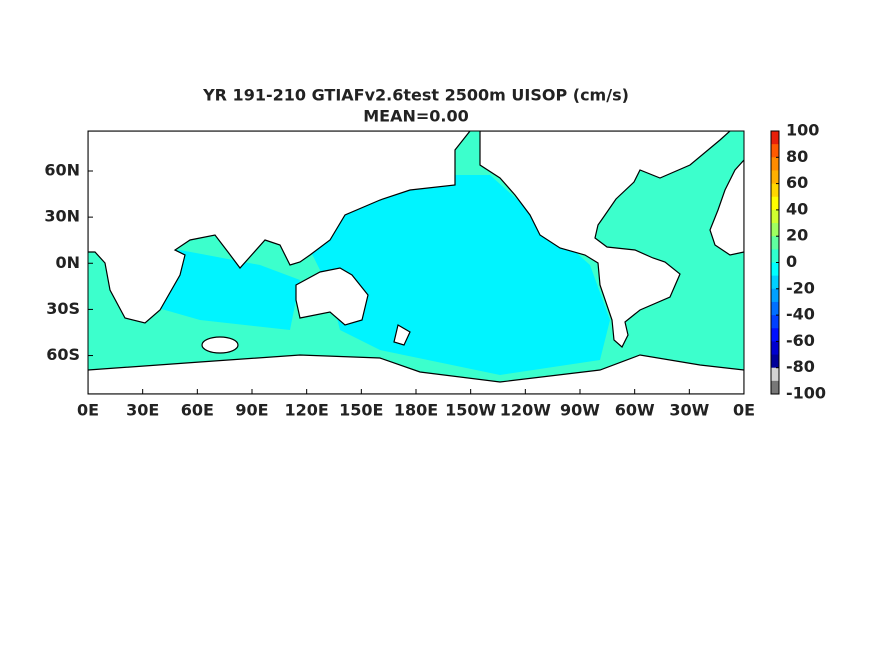 This screenshot has width=875, height=656. Describe the element at coordinates (797, 182) in the screenshot. I see `colorbar-tick-label: 60` at that location.